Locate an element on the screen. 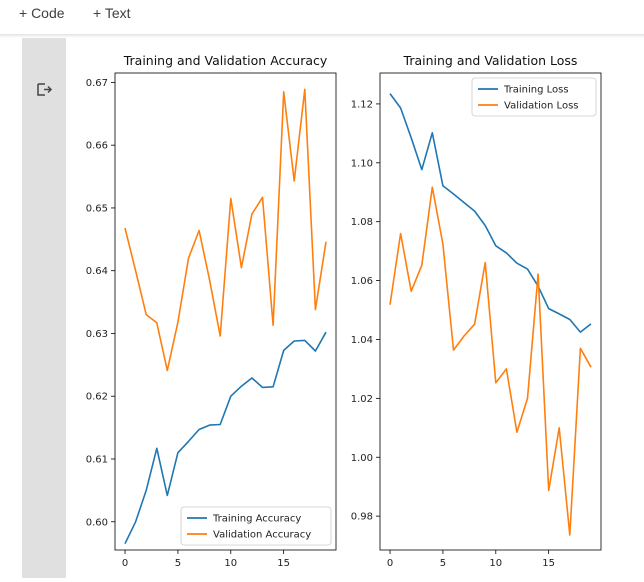  add-text-button: + Text is located at coordinates (112, 13).